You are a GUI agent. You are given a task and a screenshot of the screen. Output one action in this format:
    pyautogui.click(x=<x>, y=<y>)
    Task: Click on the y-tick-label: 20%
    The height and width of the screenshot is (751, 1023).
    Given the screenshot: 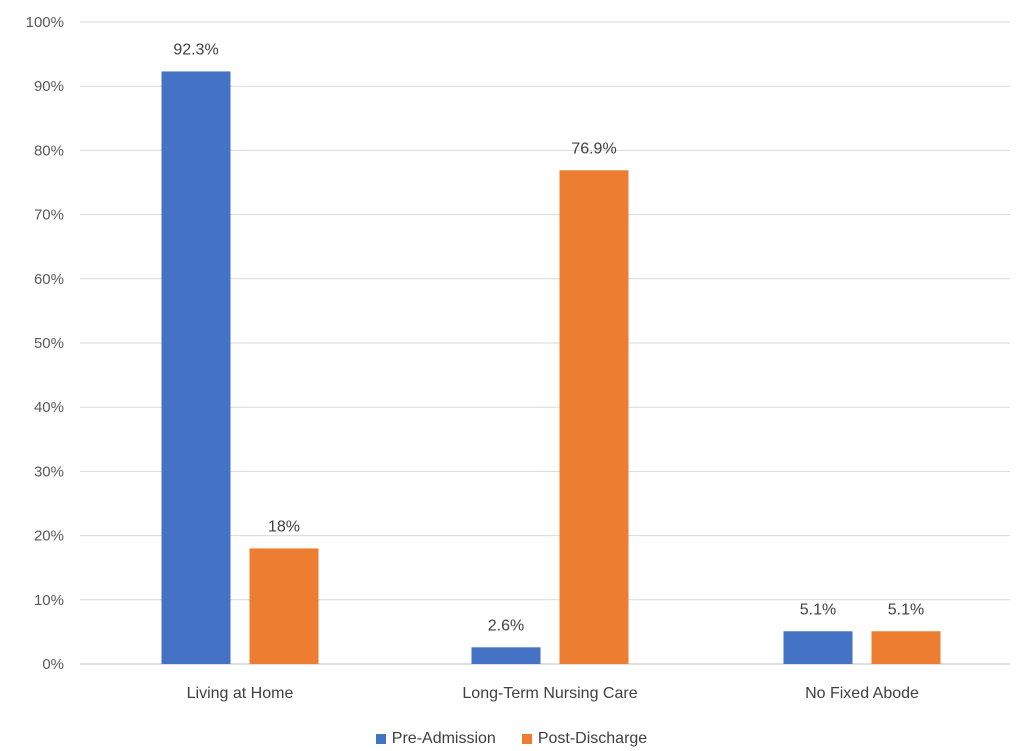 What is the action you would take?
    pyautogui.click(x=49, y=536)
    